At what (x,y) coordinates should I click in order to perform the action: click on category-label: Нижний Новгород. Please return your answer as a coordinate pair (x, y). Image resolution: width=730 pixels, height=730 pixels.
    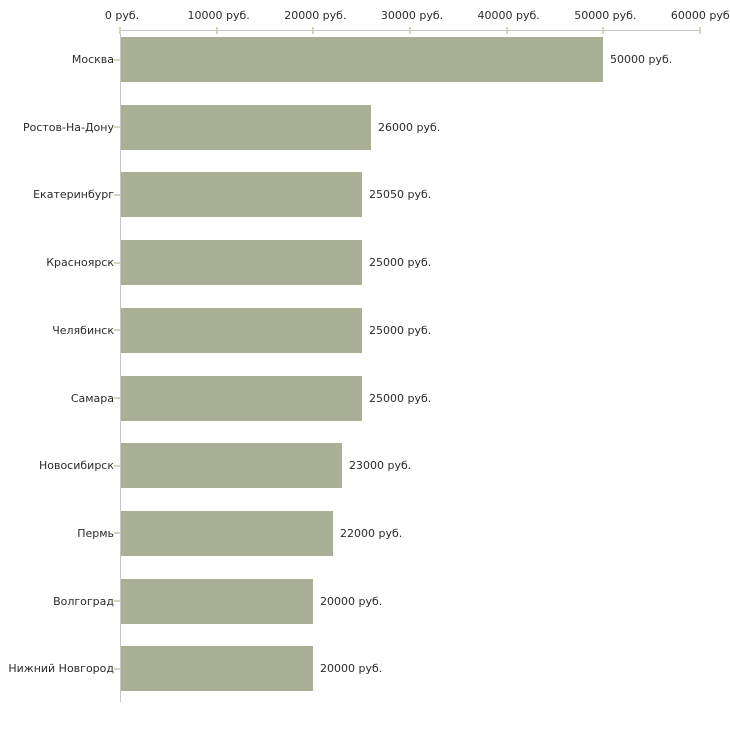
    Looking at the image, I should click on (61, 669).